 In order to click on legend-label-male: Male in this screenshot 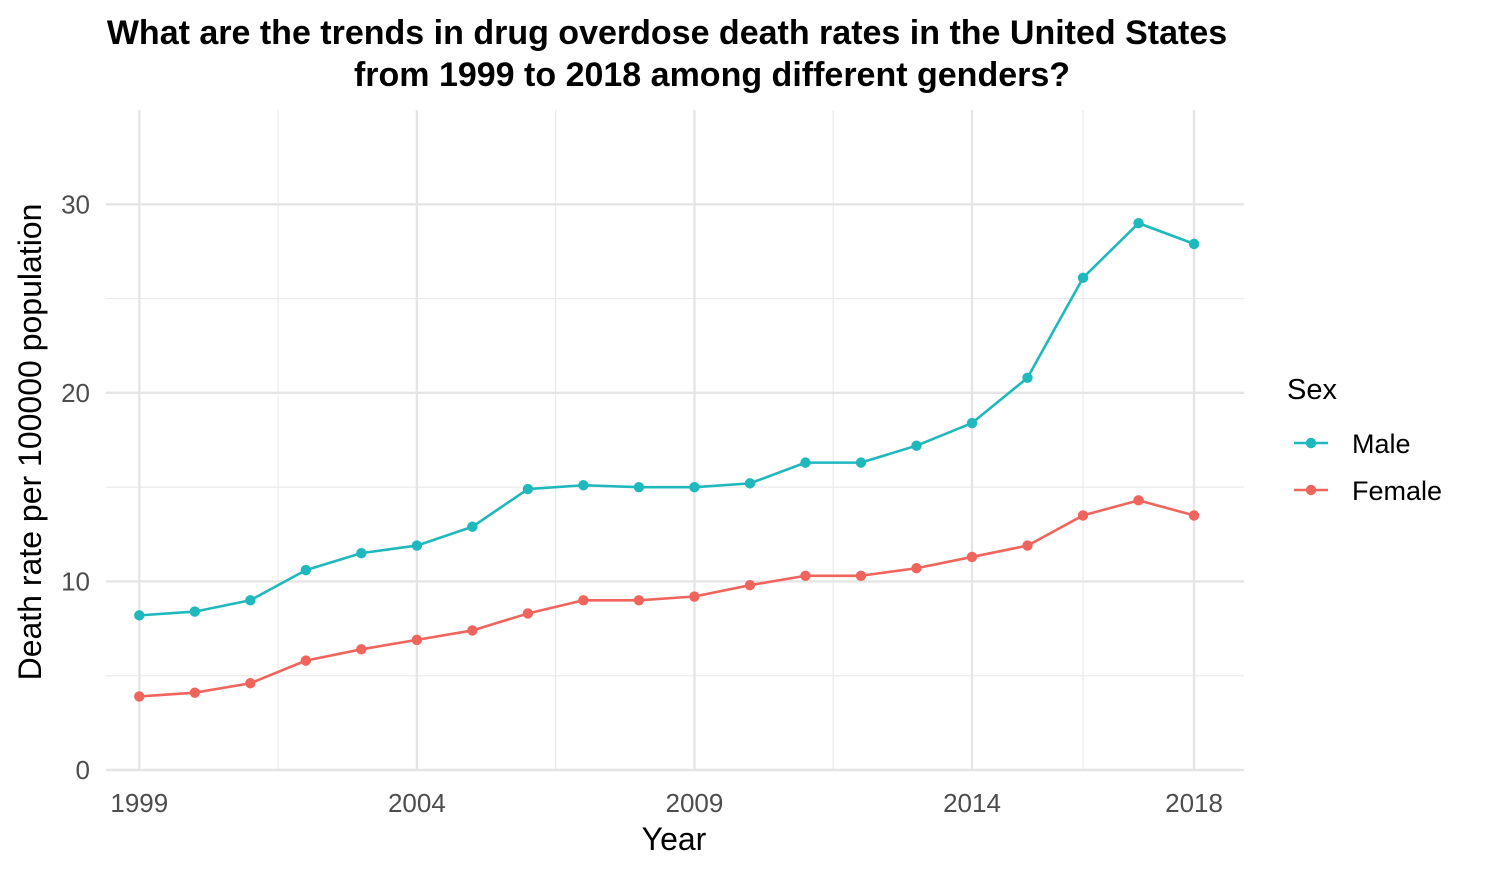, I will do `click(1381, 444)`.